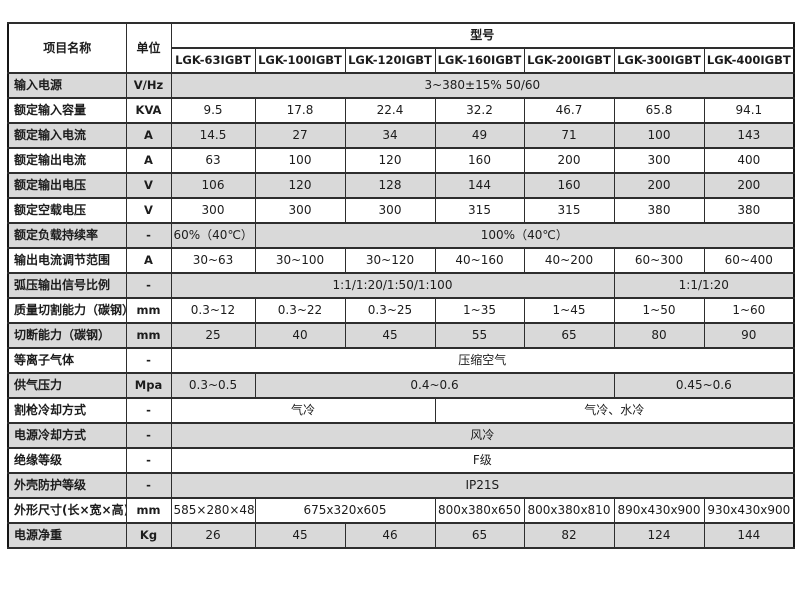 Image resolution: width=800 pixels, height=600 pixels. Describe the element at coordinates (749, 160) in the screenshot. I see `value-cell: 400` at that location.